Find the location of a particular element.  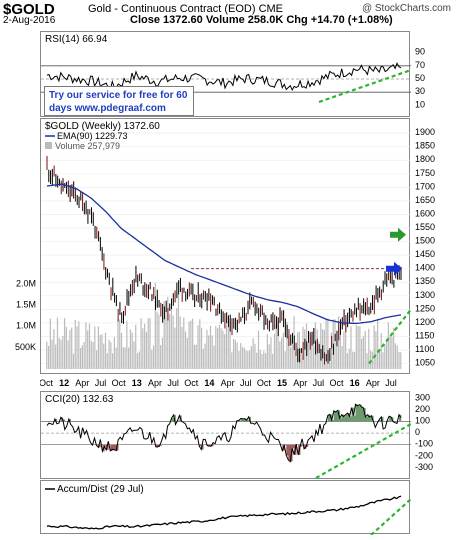

promo-line-1: Try our service for free for 60 is located at coordinates (119, 95).